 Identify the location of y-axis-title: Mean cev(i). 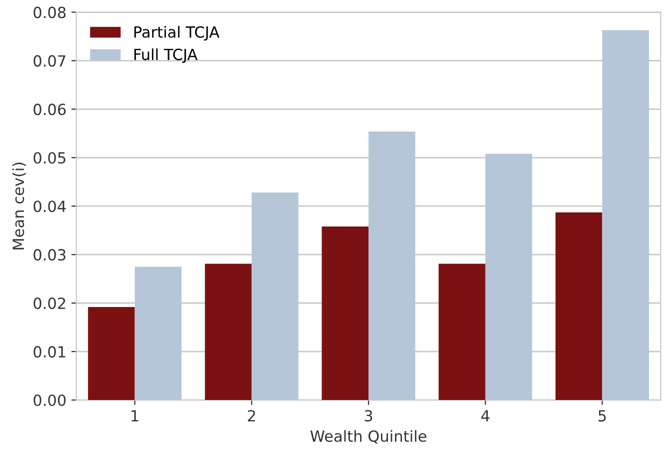
(19, 206).